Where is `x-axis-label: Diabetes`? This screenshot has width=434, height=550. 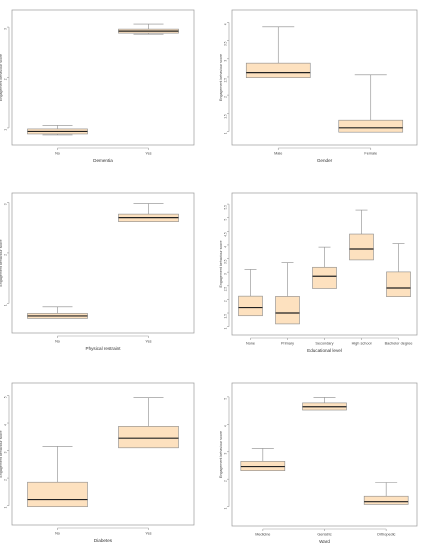 x-axis-label: Diabetes is located at coordinates (103, 540).